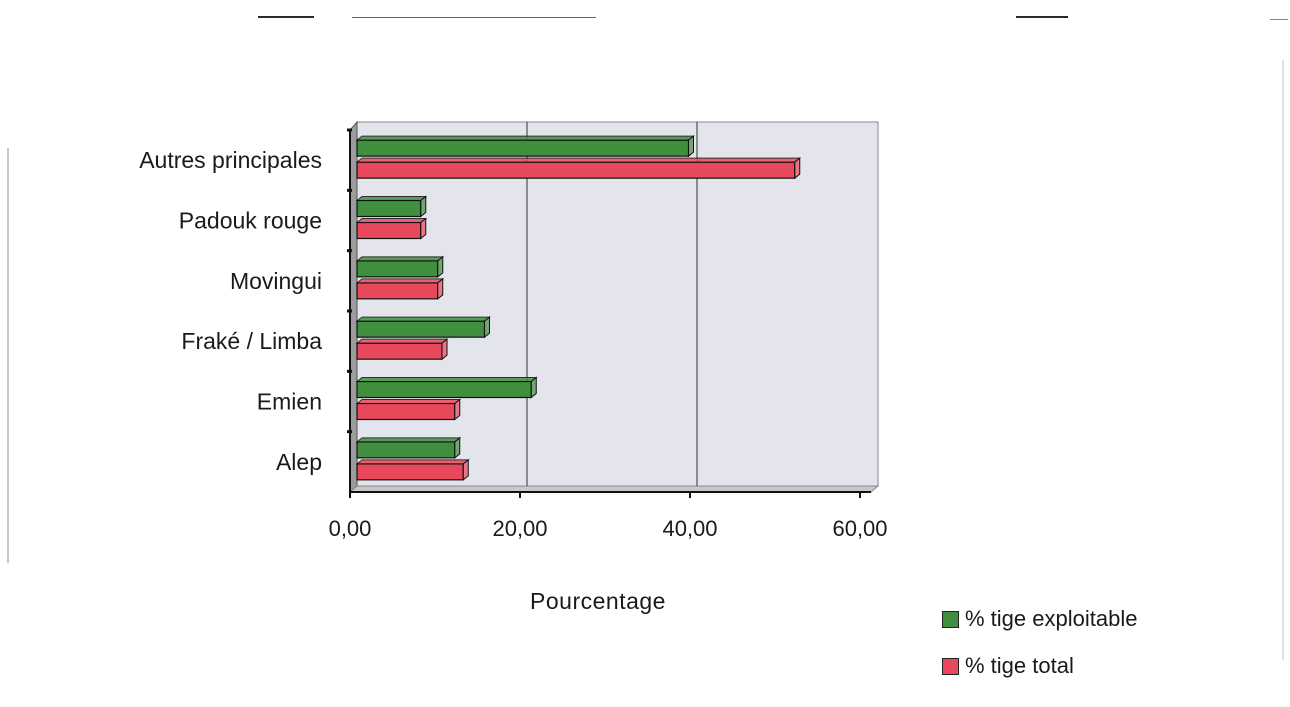 The height and width of the screenshot is (707, 1290). Describe the element at coordinates (299, 462) in the screenshot. I see `y-category-label-alep: Alep` at that location.